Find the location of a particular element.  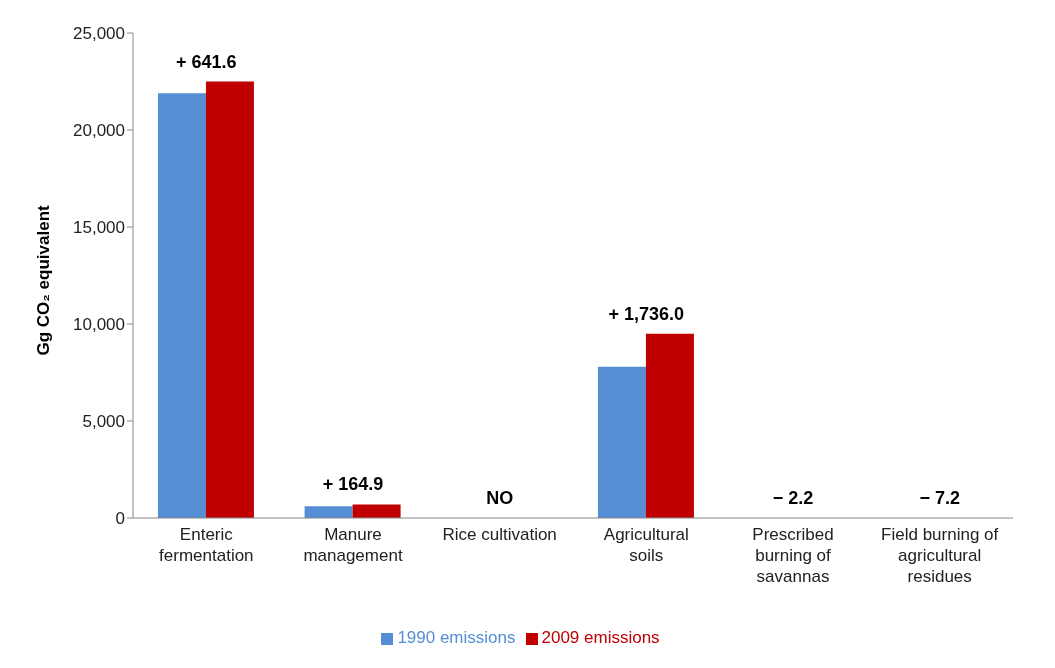

annotation: + 641.6 is located at coordinates (206, 61).